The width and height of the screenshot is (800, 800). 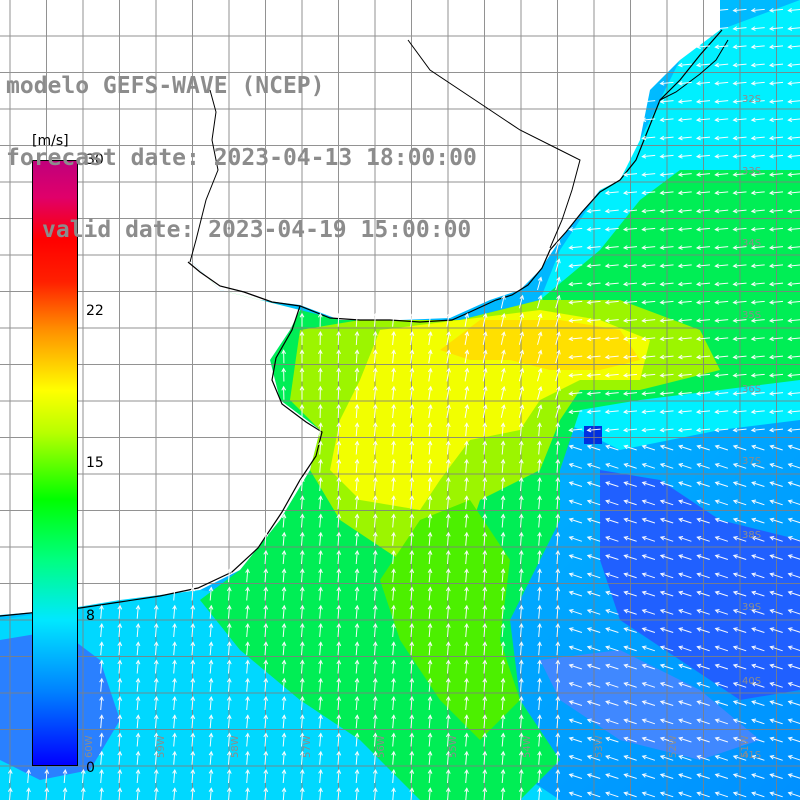 I want to click on latitude-label: 37S, so click(x=751, y=461).